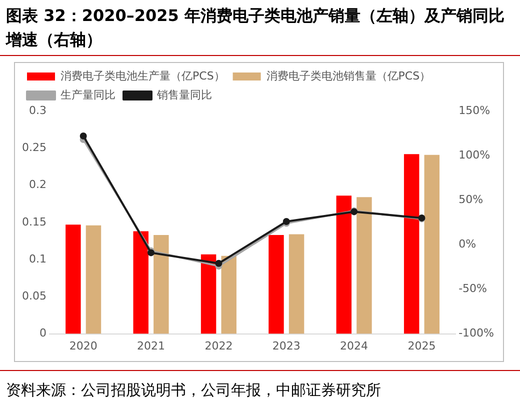 This screenshot has width=520, height=410. I want to click on x-tick-label: 2021, so click(151, 345).